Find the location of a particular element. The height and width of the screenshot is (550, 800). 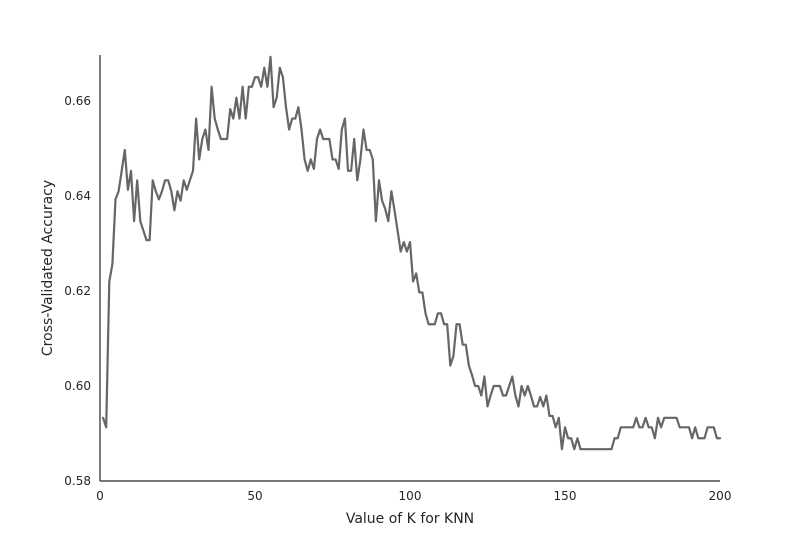

x-tick-label: 100 is located at coordinates (410, 496).